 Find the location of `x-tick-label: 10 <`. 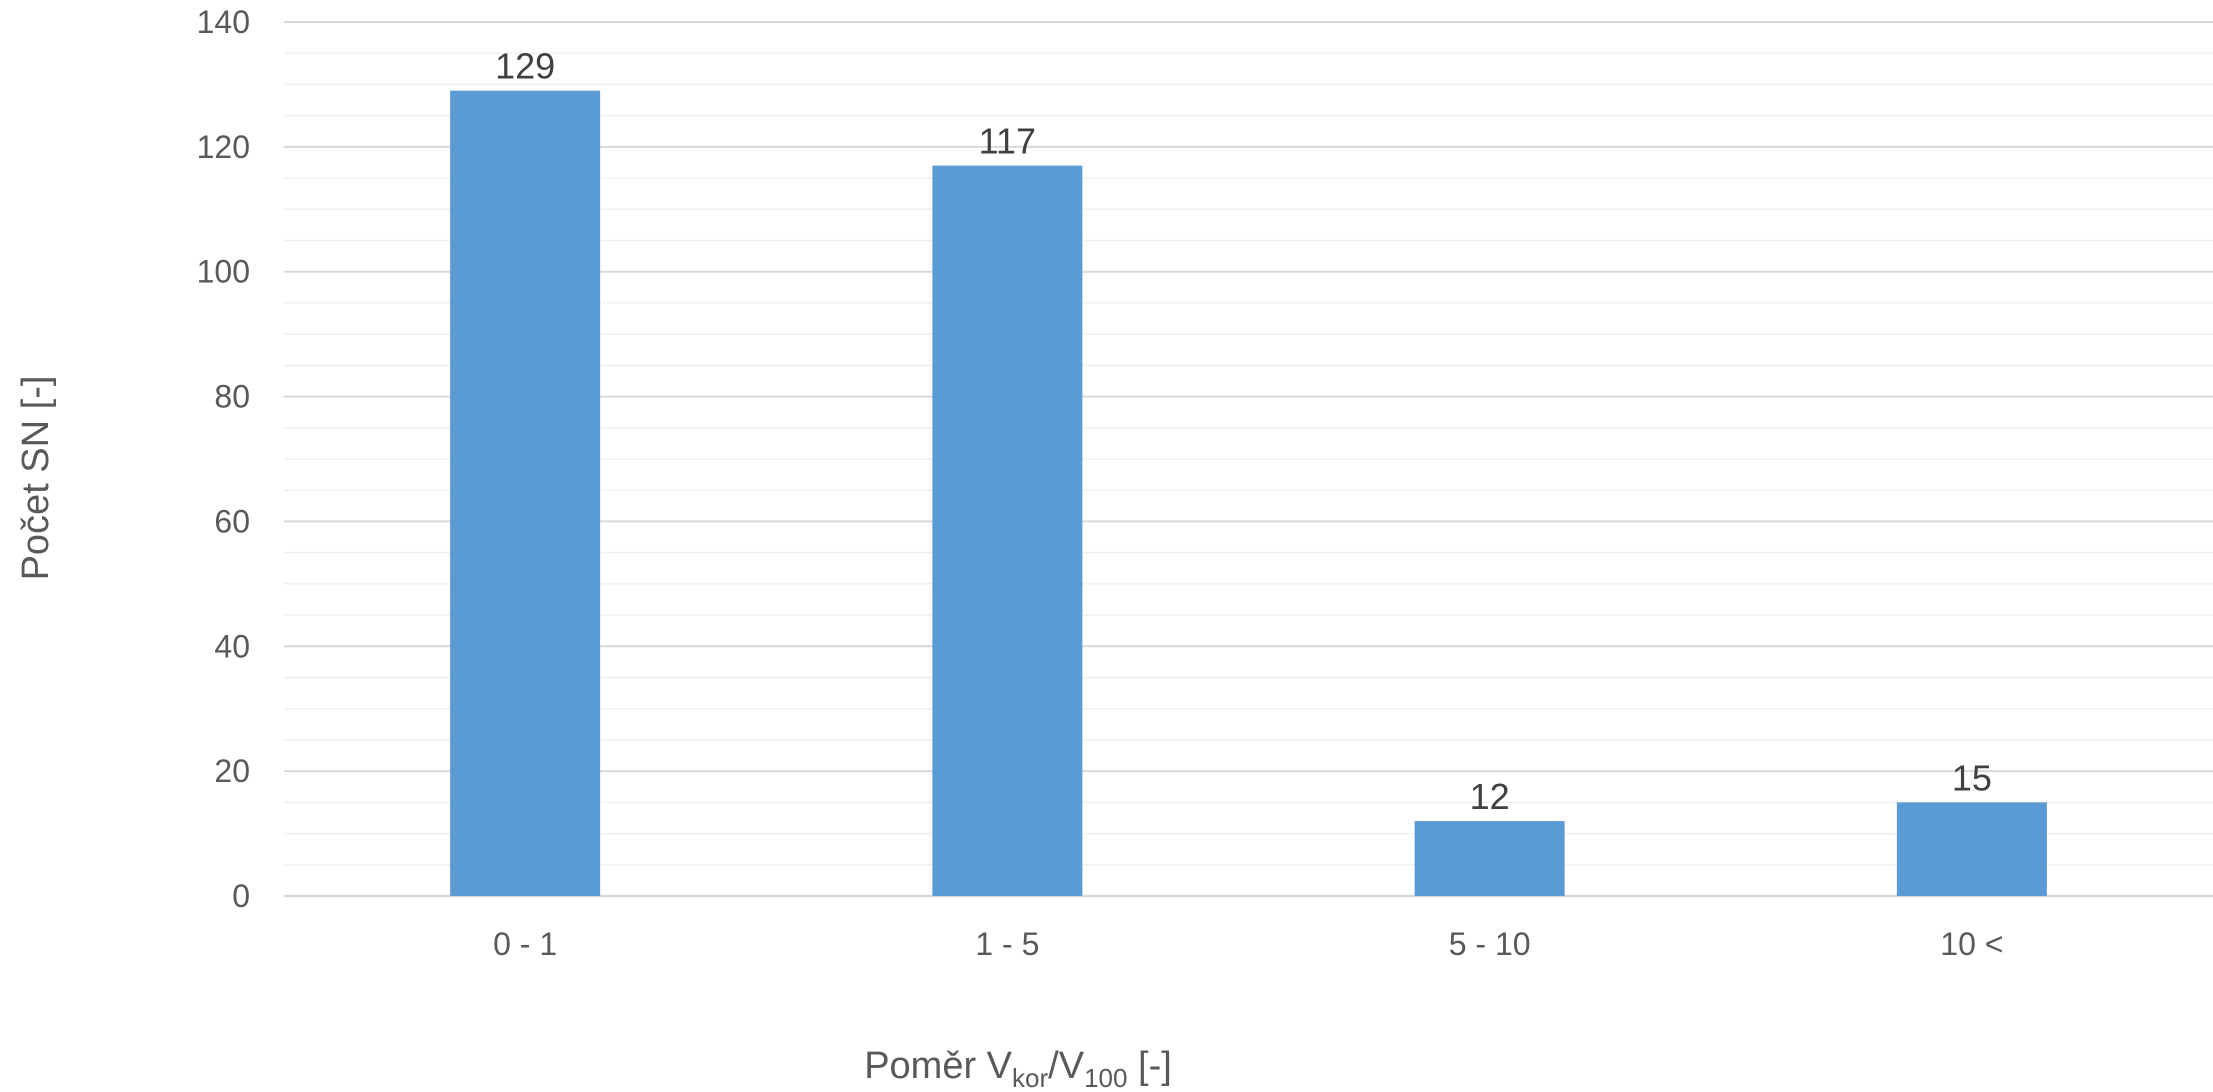

x-tick-label: 10 < is located at coordinates (1971, 944).